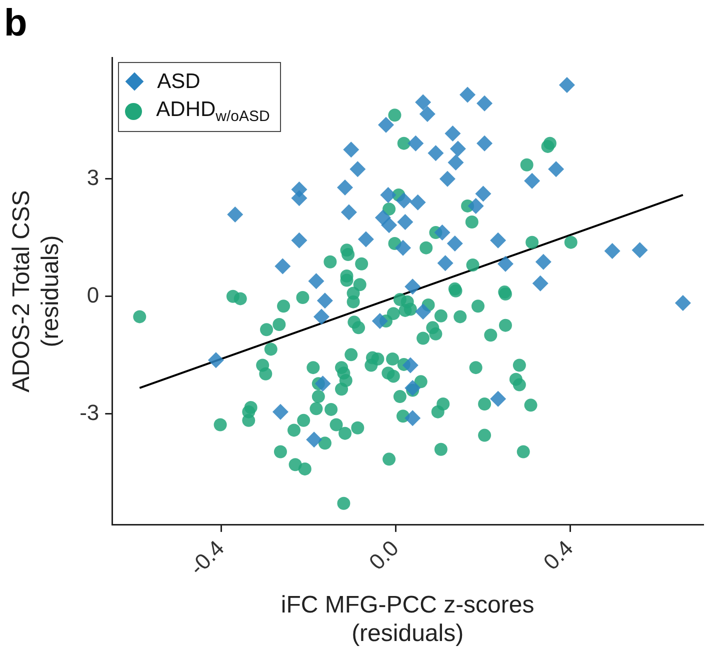 This screenshot has width=711, height=653. Describe the element at coordinates (93, 295) in the screenshot. I see `y-tick-label: 0` at that location.